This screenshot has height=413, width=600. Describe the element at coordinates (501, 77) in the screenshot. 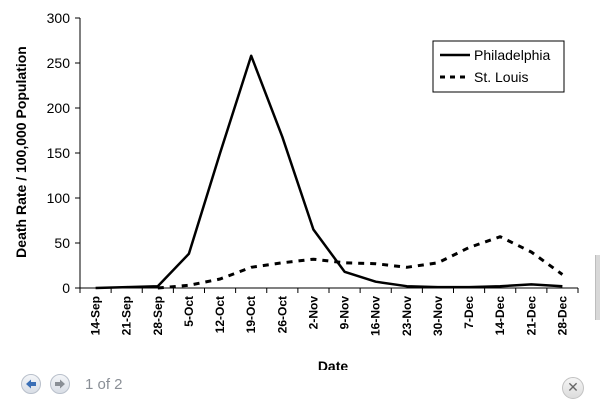

I see `legend-label-st-louis: St. Louis` at that location.